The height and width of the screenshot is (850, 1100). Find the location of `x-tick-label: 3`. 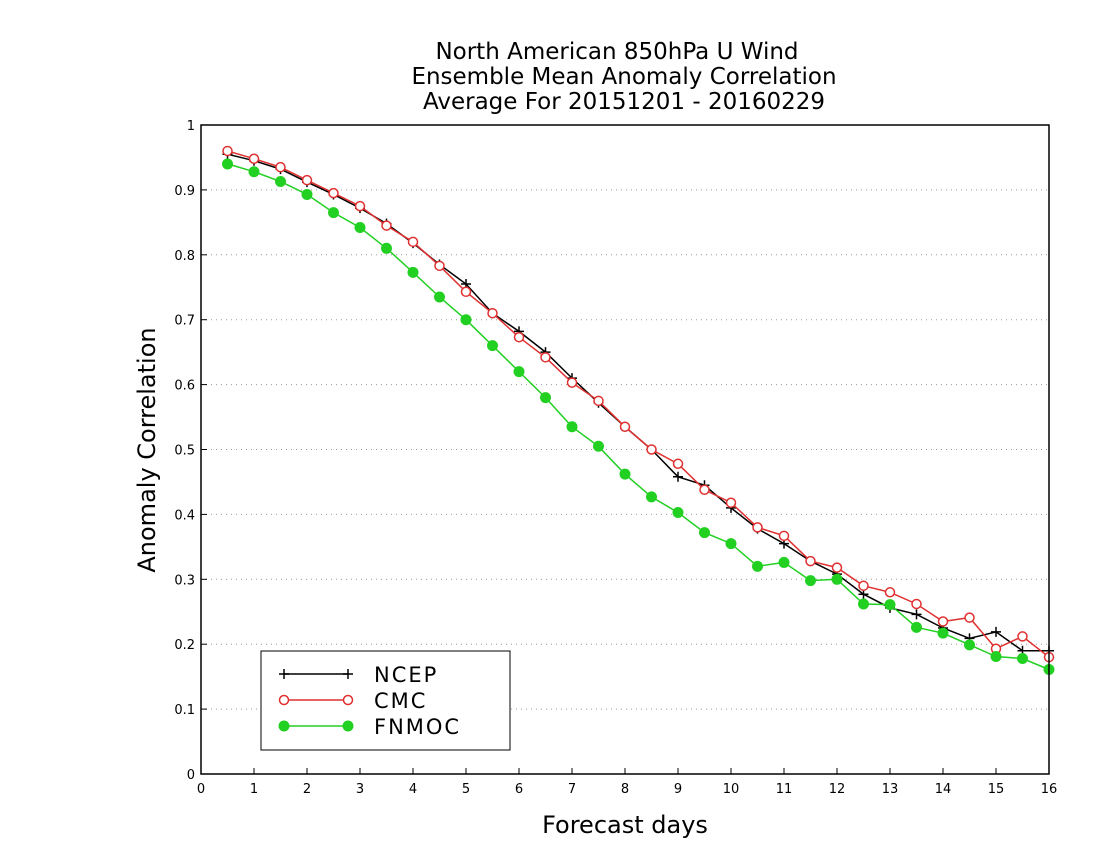

x-tick-label: 3 is located at coordinates (360, 789).